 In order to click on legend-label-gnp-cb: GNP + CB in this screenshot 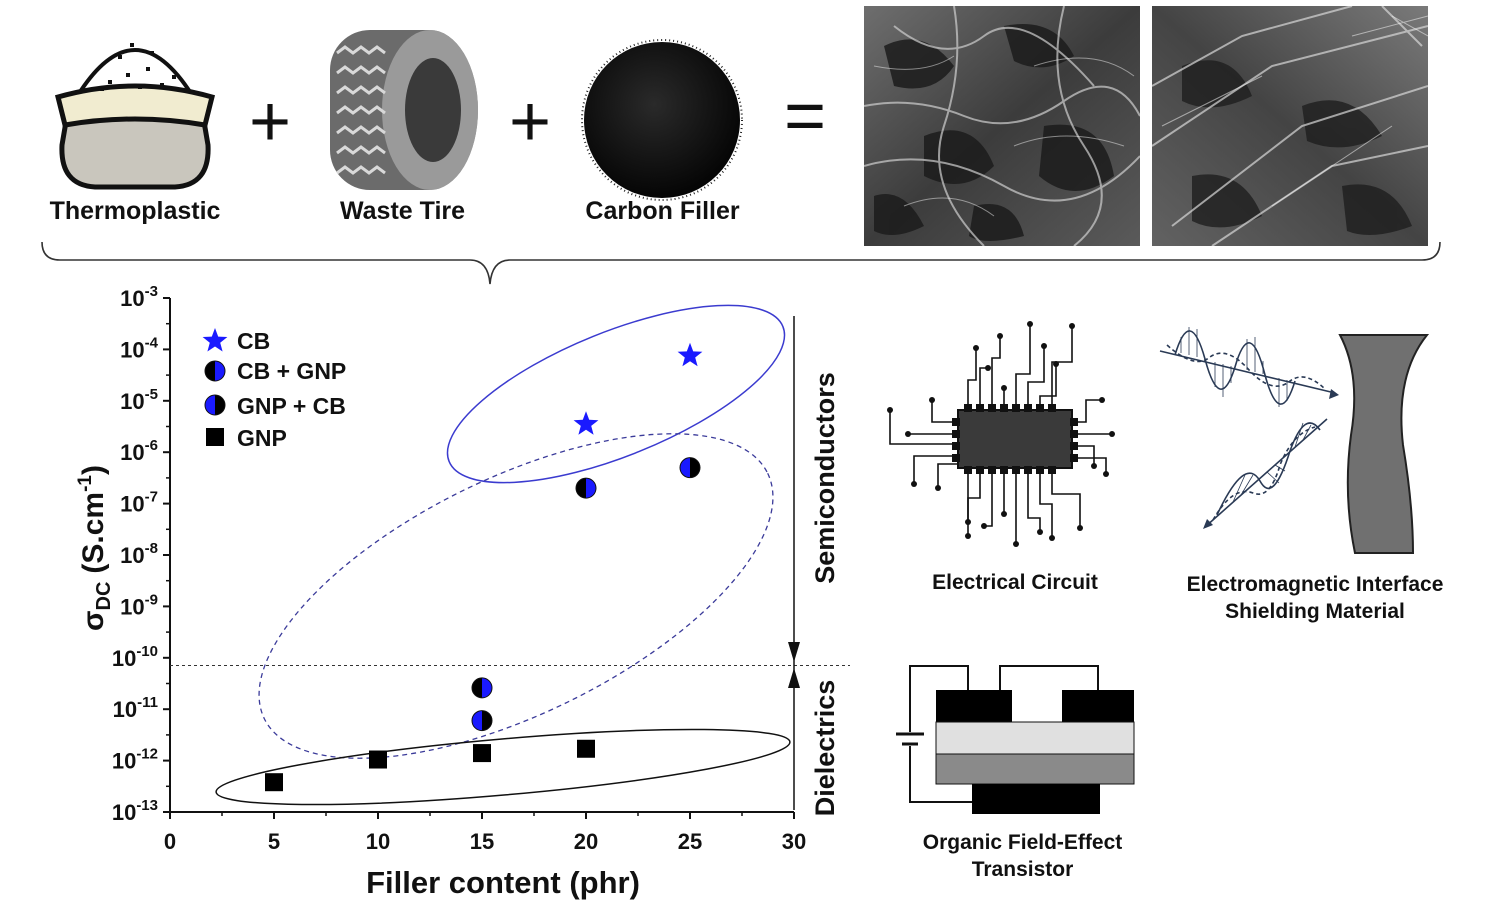, I will do `click(291, 406)`.